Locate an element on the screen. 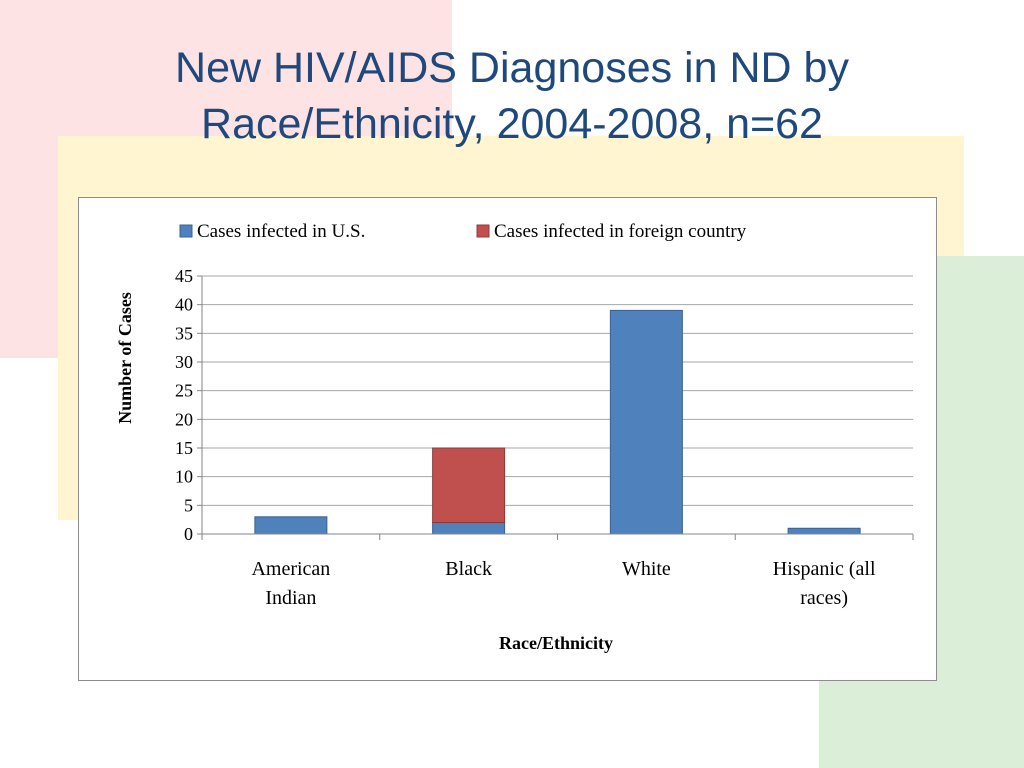 The width and height of the screenshot is (1024, 768). y-tick-label: 40 is located at coordinates (184, 305).